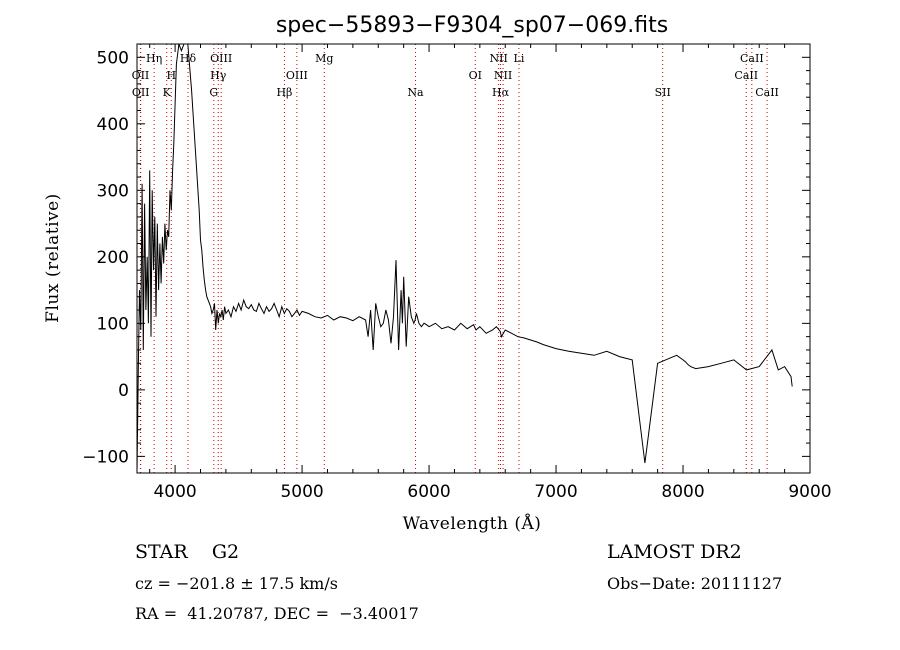 This screenshot has width=900, height=650. Describe the element at coordinates (113, 125) in the screenshot. I see `y-tick-label: 400` at that location.